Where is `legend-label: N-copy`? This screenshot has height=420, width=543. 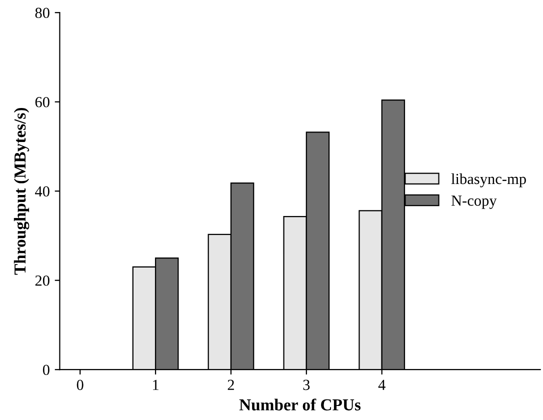 legend-label: N-copy is located at coordinates (474, 202).